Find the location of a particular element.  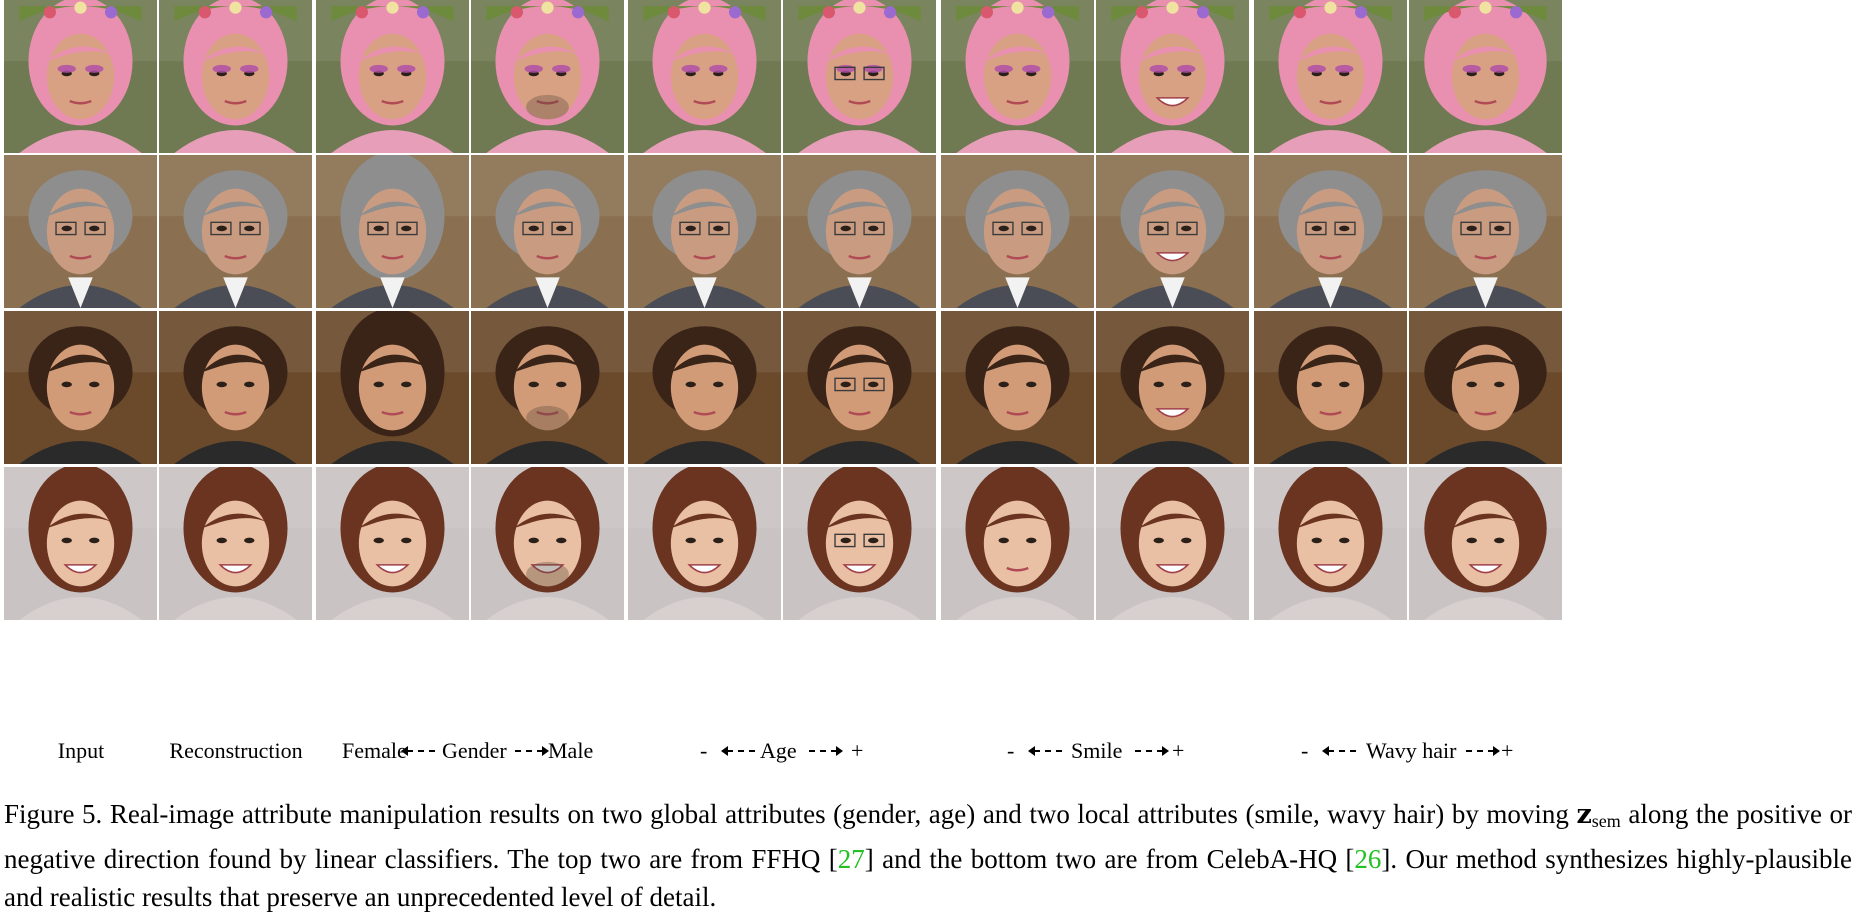

label-wavy: Wavy hair is located at coordinates (1411, 750).